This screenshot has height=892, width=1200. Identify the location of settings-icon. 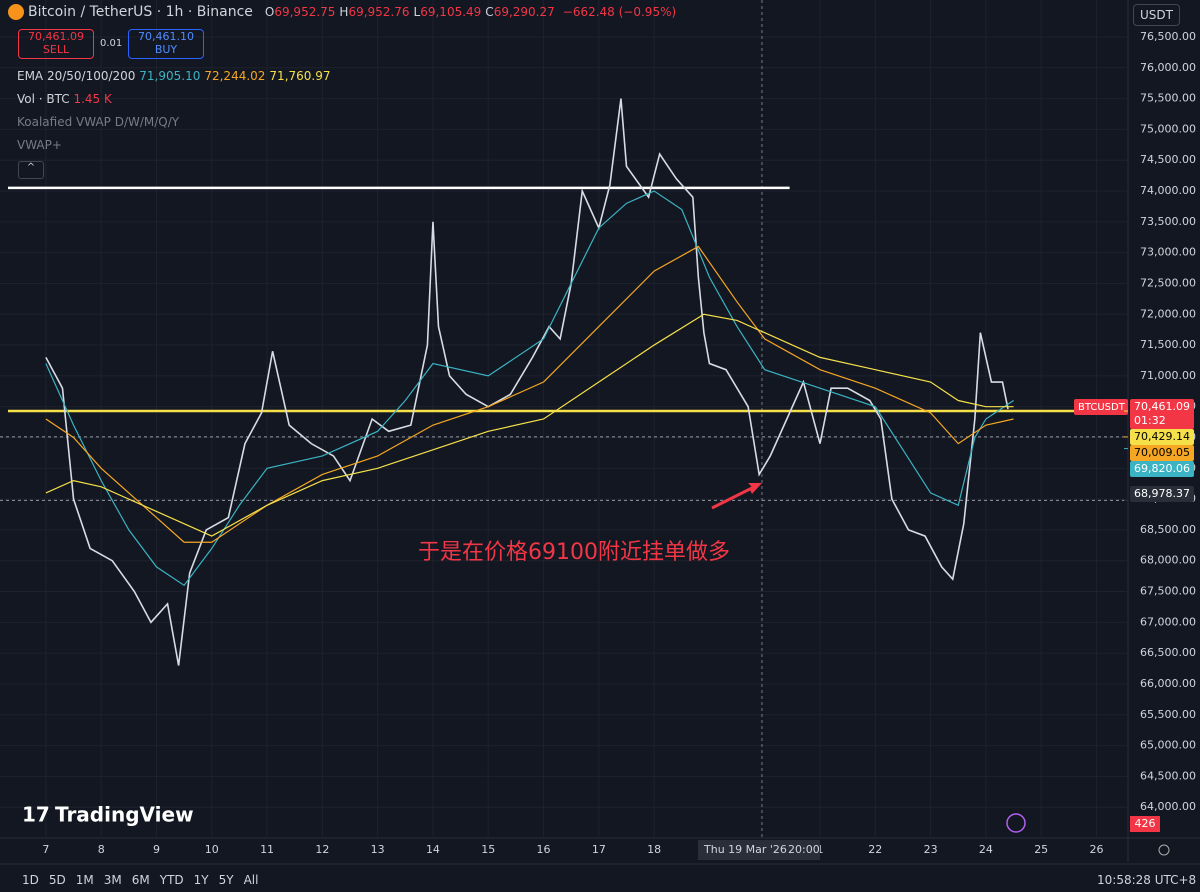
(1164, 850).